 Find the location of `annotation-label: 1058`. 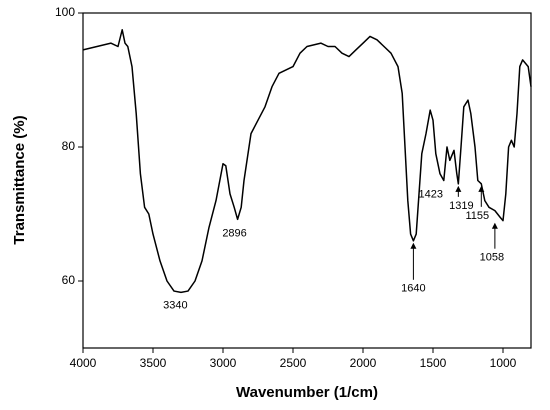

annotation-label: 1058 is located at coordinates (492, 258).